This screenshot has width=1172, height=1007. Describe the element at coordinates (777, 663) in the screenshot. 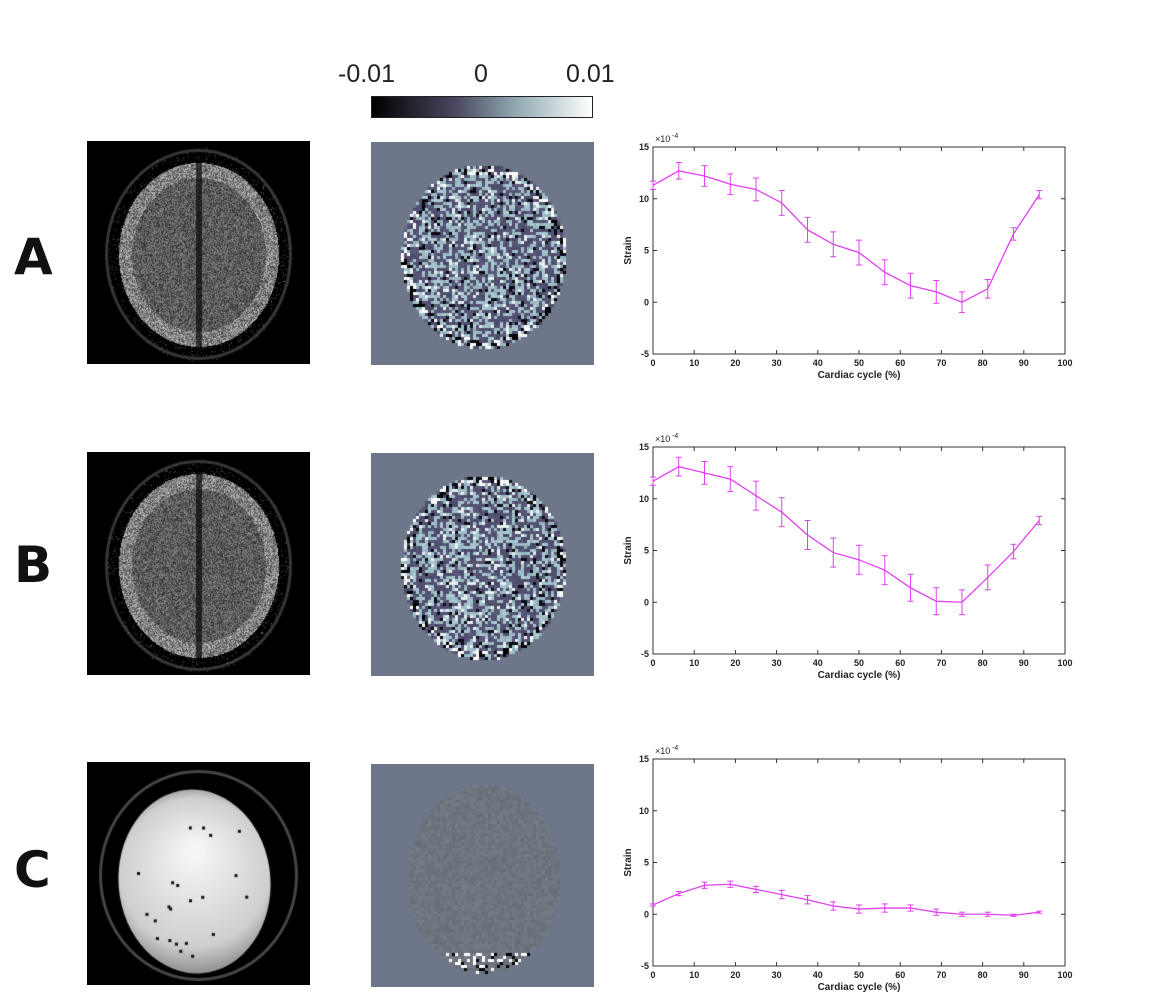

I see `x-tick-label: 30` at that location.